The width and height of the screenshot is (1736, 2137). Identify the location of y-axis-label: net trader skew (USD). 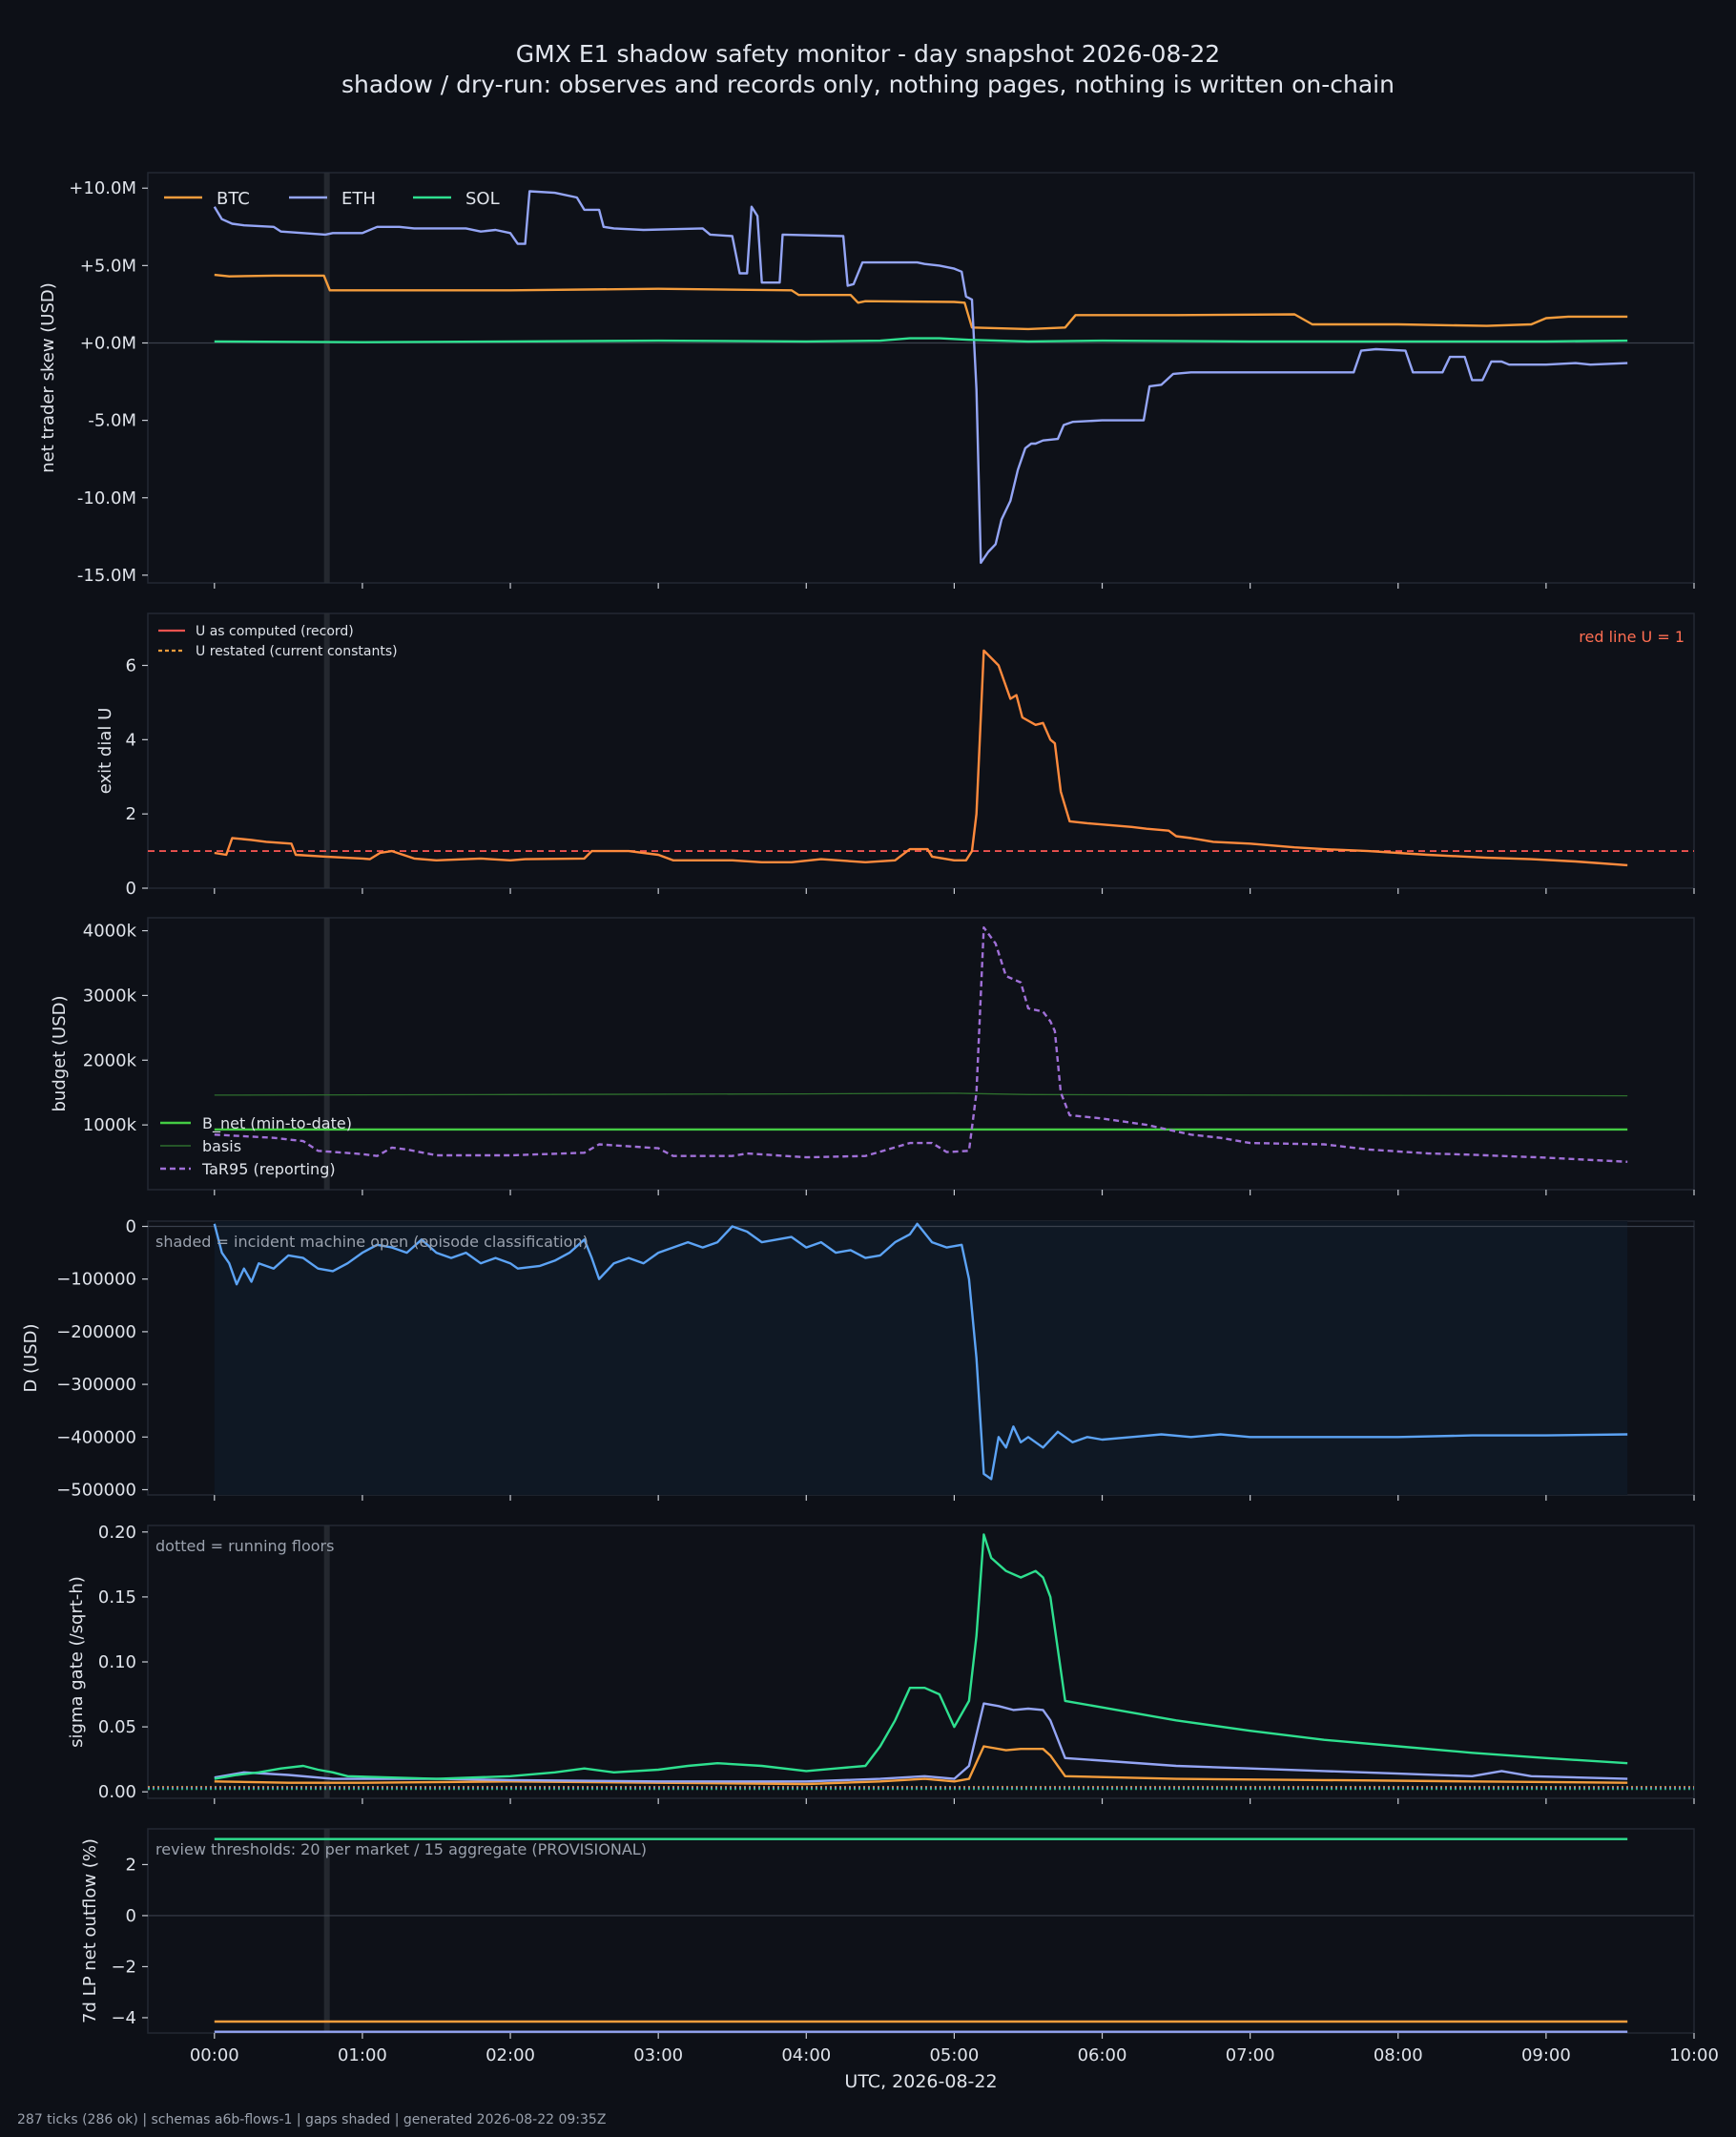
(48, 377).